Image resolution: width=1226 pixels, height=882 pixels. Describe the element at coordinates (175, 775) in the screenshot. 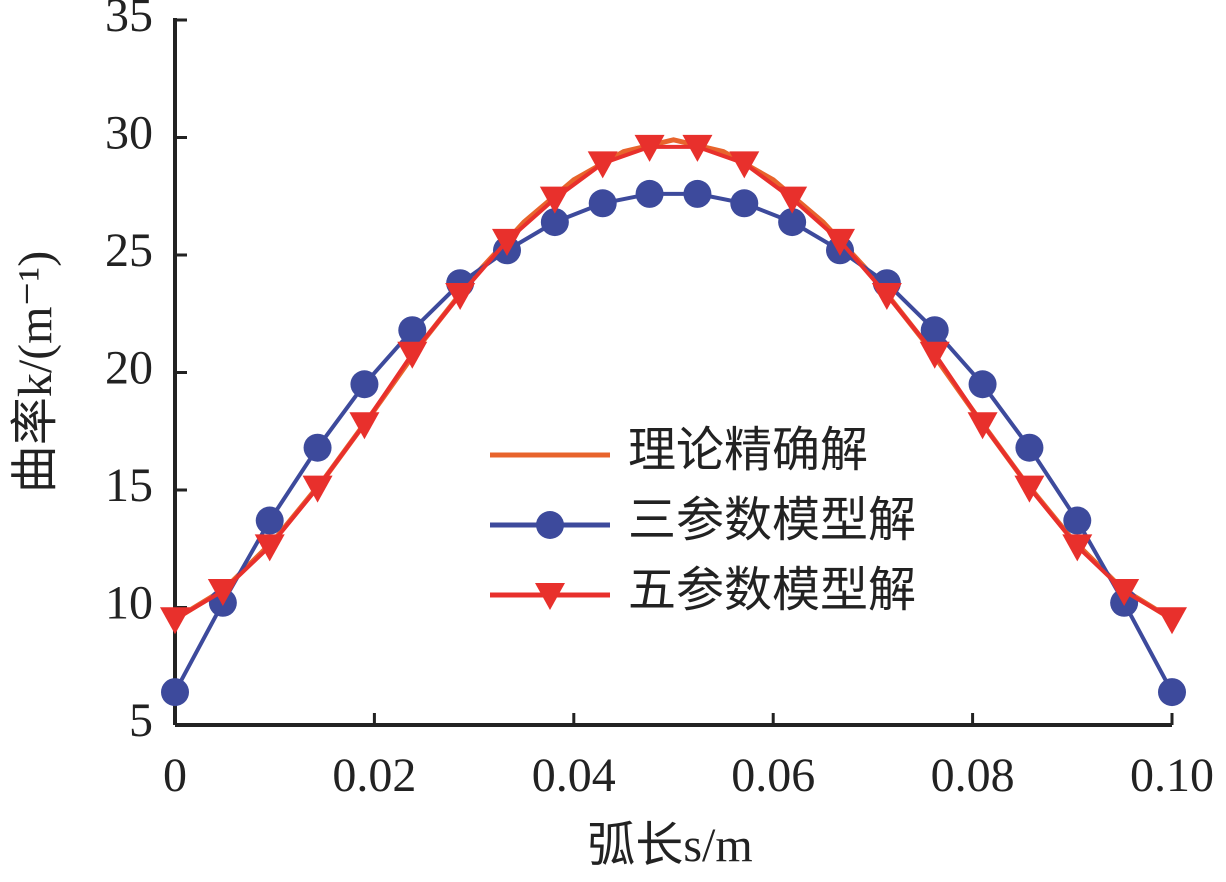

I see `x-tick-label: 0` at that location.